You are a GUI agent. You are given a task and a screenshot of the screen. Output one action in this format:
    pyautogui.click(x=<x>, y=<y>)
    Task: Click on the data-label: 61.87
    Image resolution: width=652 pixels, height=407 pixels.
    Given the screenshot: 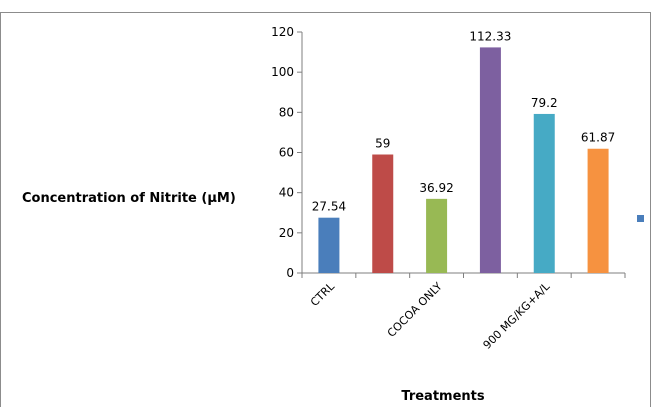 What is the action you would take?
    pyautogui.click(x=598, y=138)
    